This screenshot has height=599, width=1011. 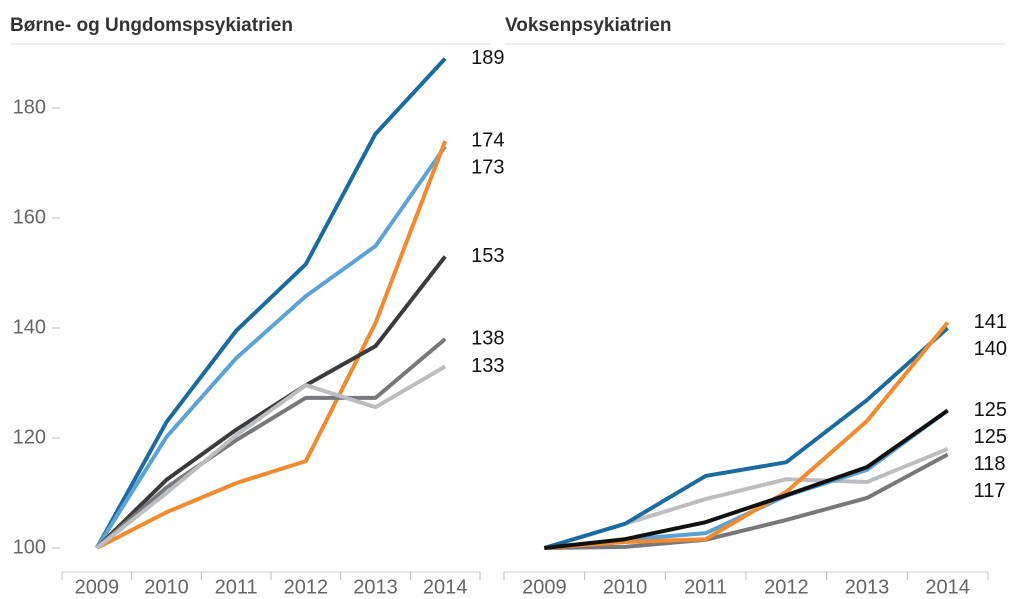 What do you see at coordinates (487, 167) in the screenshot?
I see `end-label: 173` at bounding box center [487, 167].